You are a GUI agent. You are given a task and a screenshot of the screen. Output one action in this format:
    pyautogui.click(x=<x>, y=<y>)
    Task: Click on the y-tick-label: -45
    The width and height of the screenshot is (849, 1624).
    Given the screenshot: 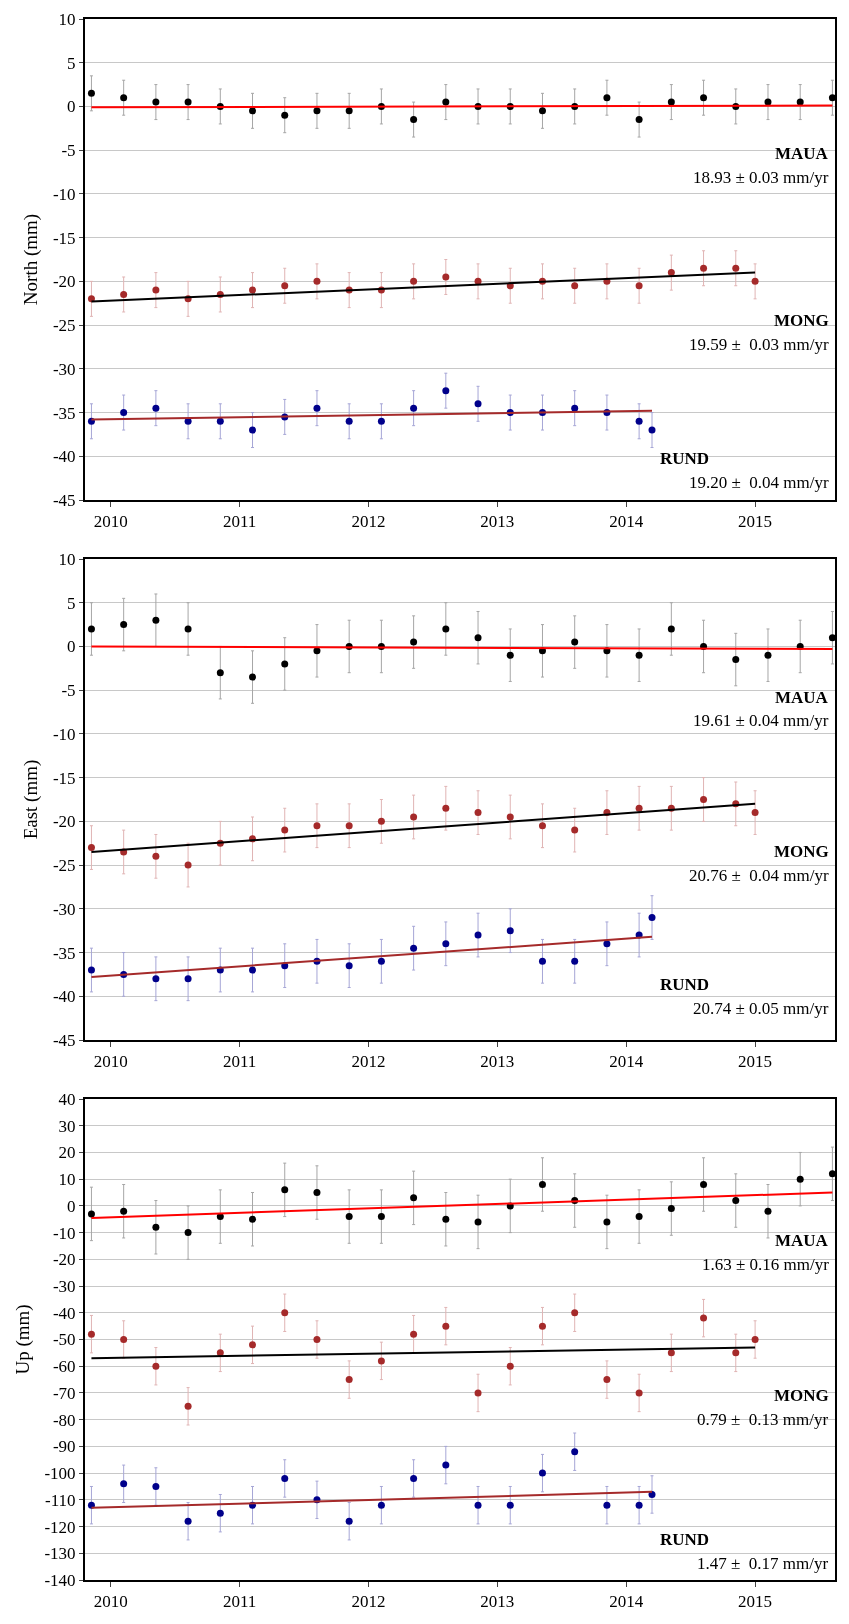 What is the action you would take?
    pyautogui.click(x=64, y=1040)
    